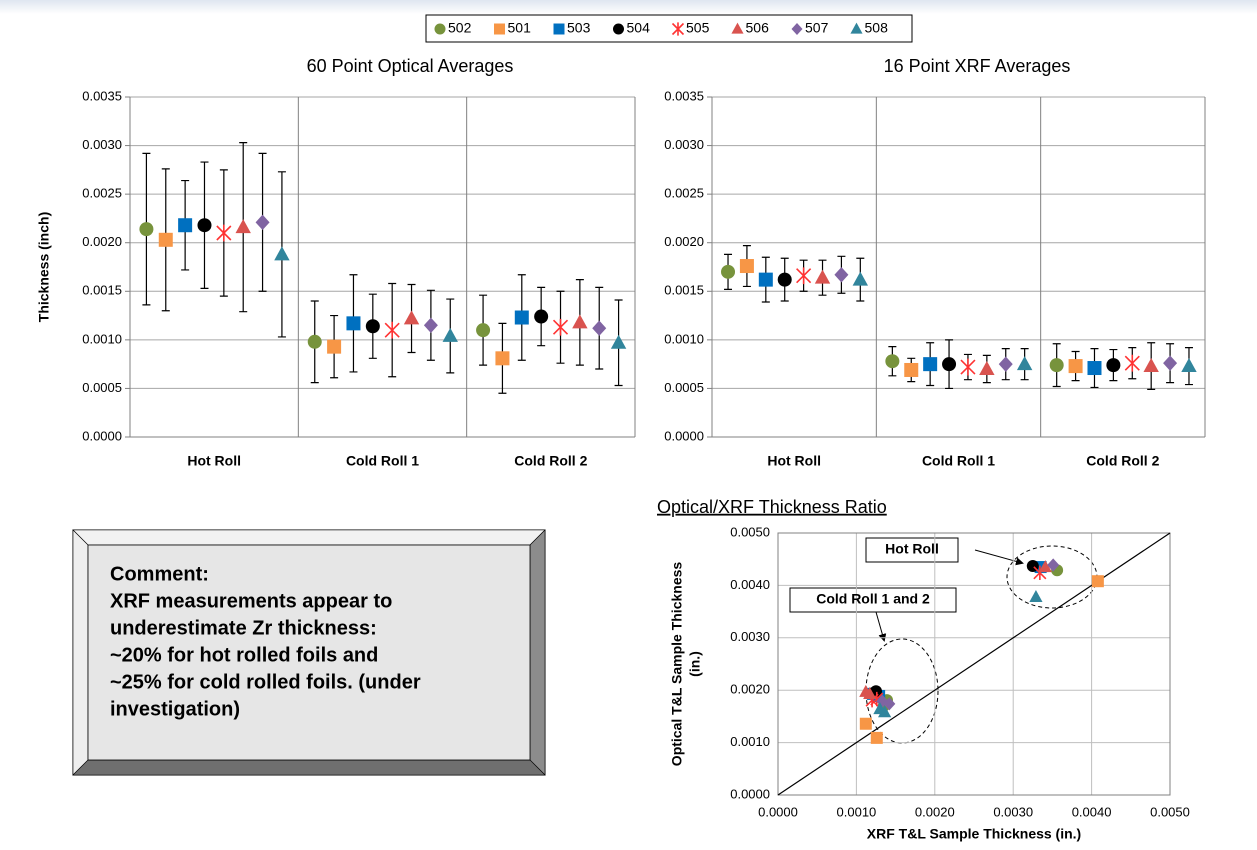 This screenshot has width=1257, height=850. What do you see at coordinates (943, 640) in the screenshot?
I see `annotation-shapes` at bounding box center [943, 640].